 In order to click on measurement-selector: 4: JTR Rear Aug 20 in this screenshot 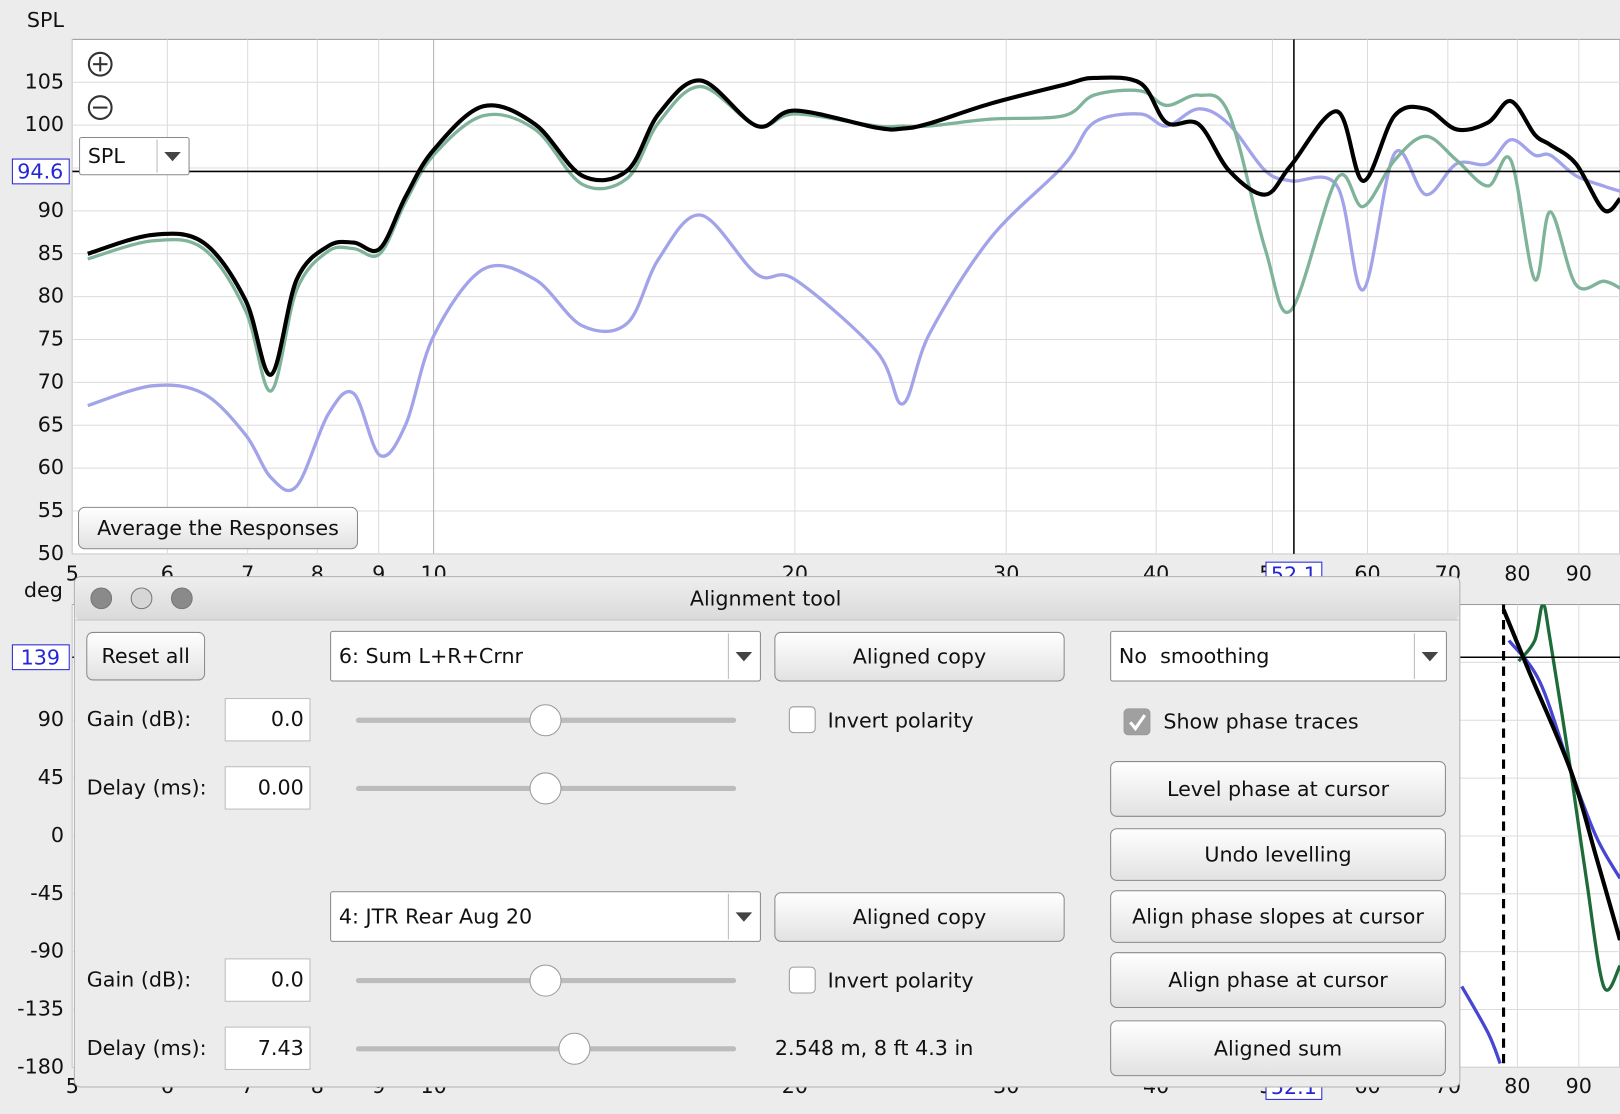, I will do `click(545, 916)`.